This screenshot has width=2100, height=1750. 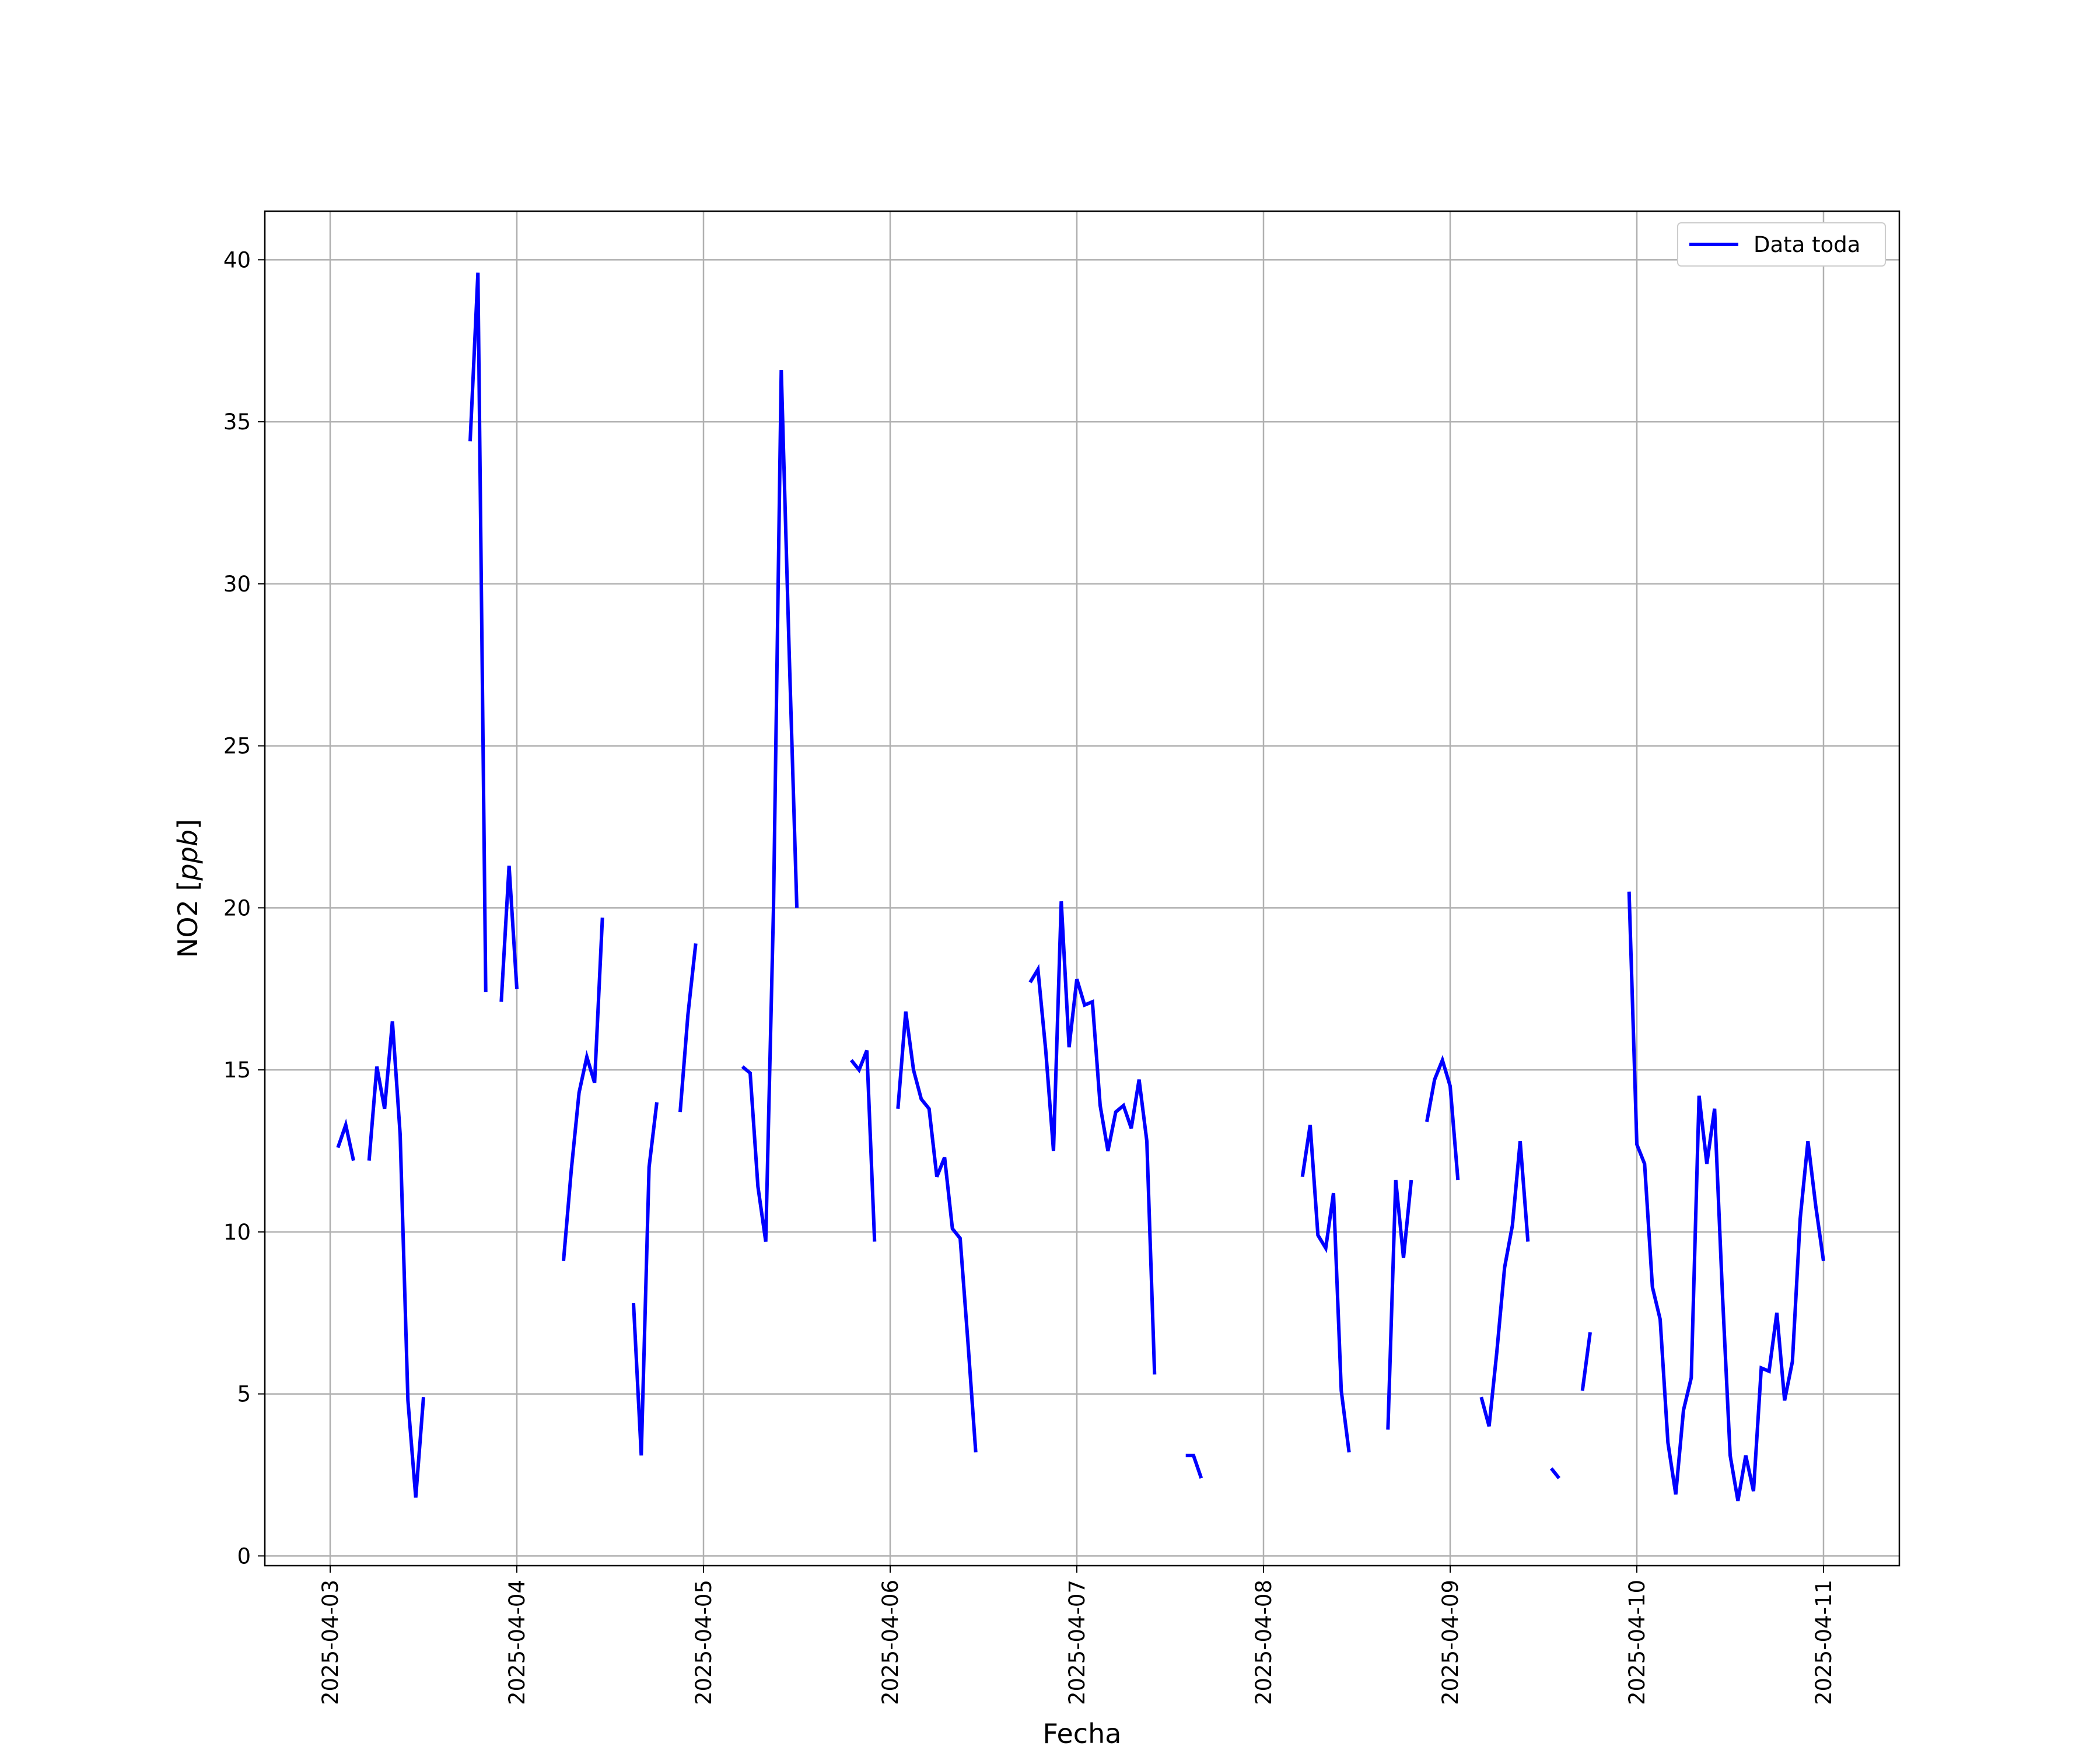 What do you see at coordinates (237, 1070) in the screenshot?
I see `y-tick-label: 15` at bounding box center [237, 1070].